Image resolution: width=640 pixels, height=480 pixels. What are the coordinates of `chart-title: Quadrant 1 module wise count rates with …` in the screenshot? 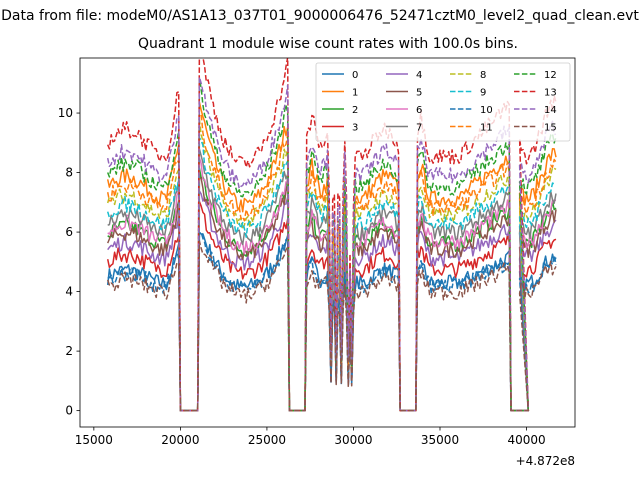 It's located at (328, 44).